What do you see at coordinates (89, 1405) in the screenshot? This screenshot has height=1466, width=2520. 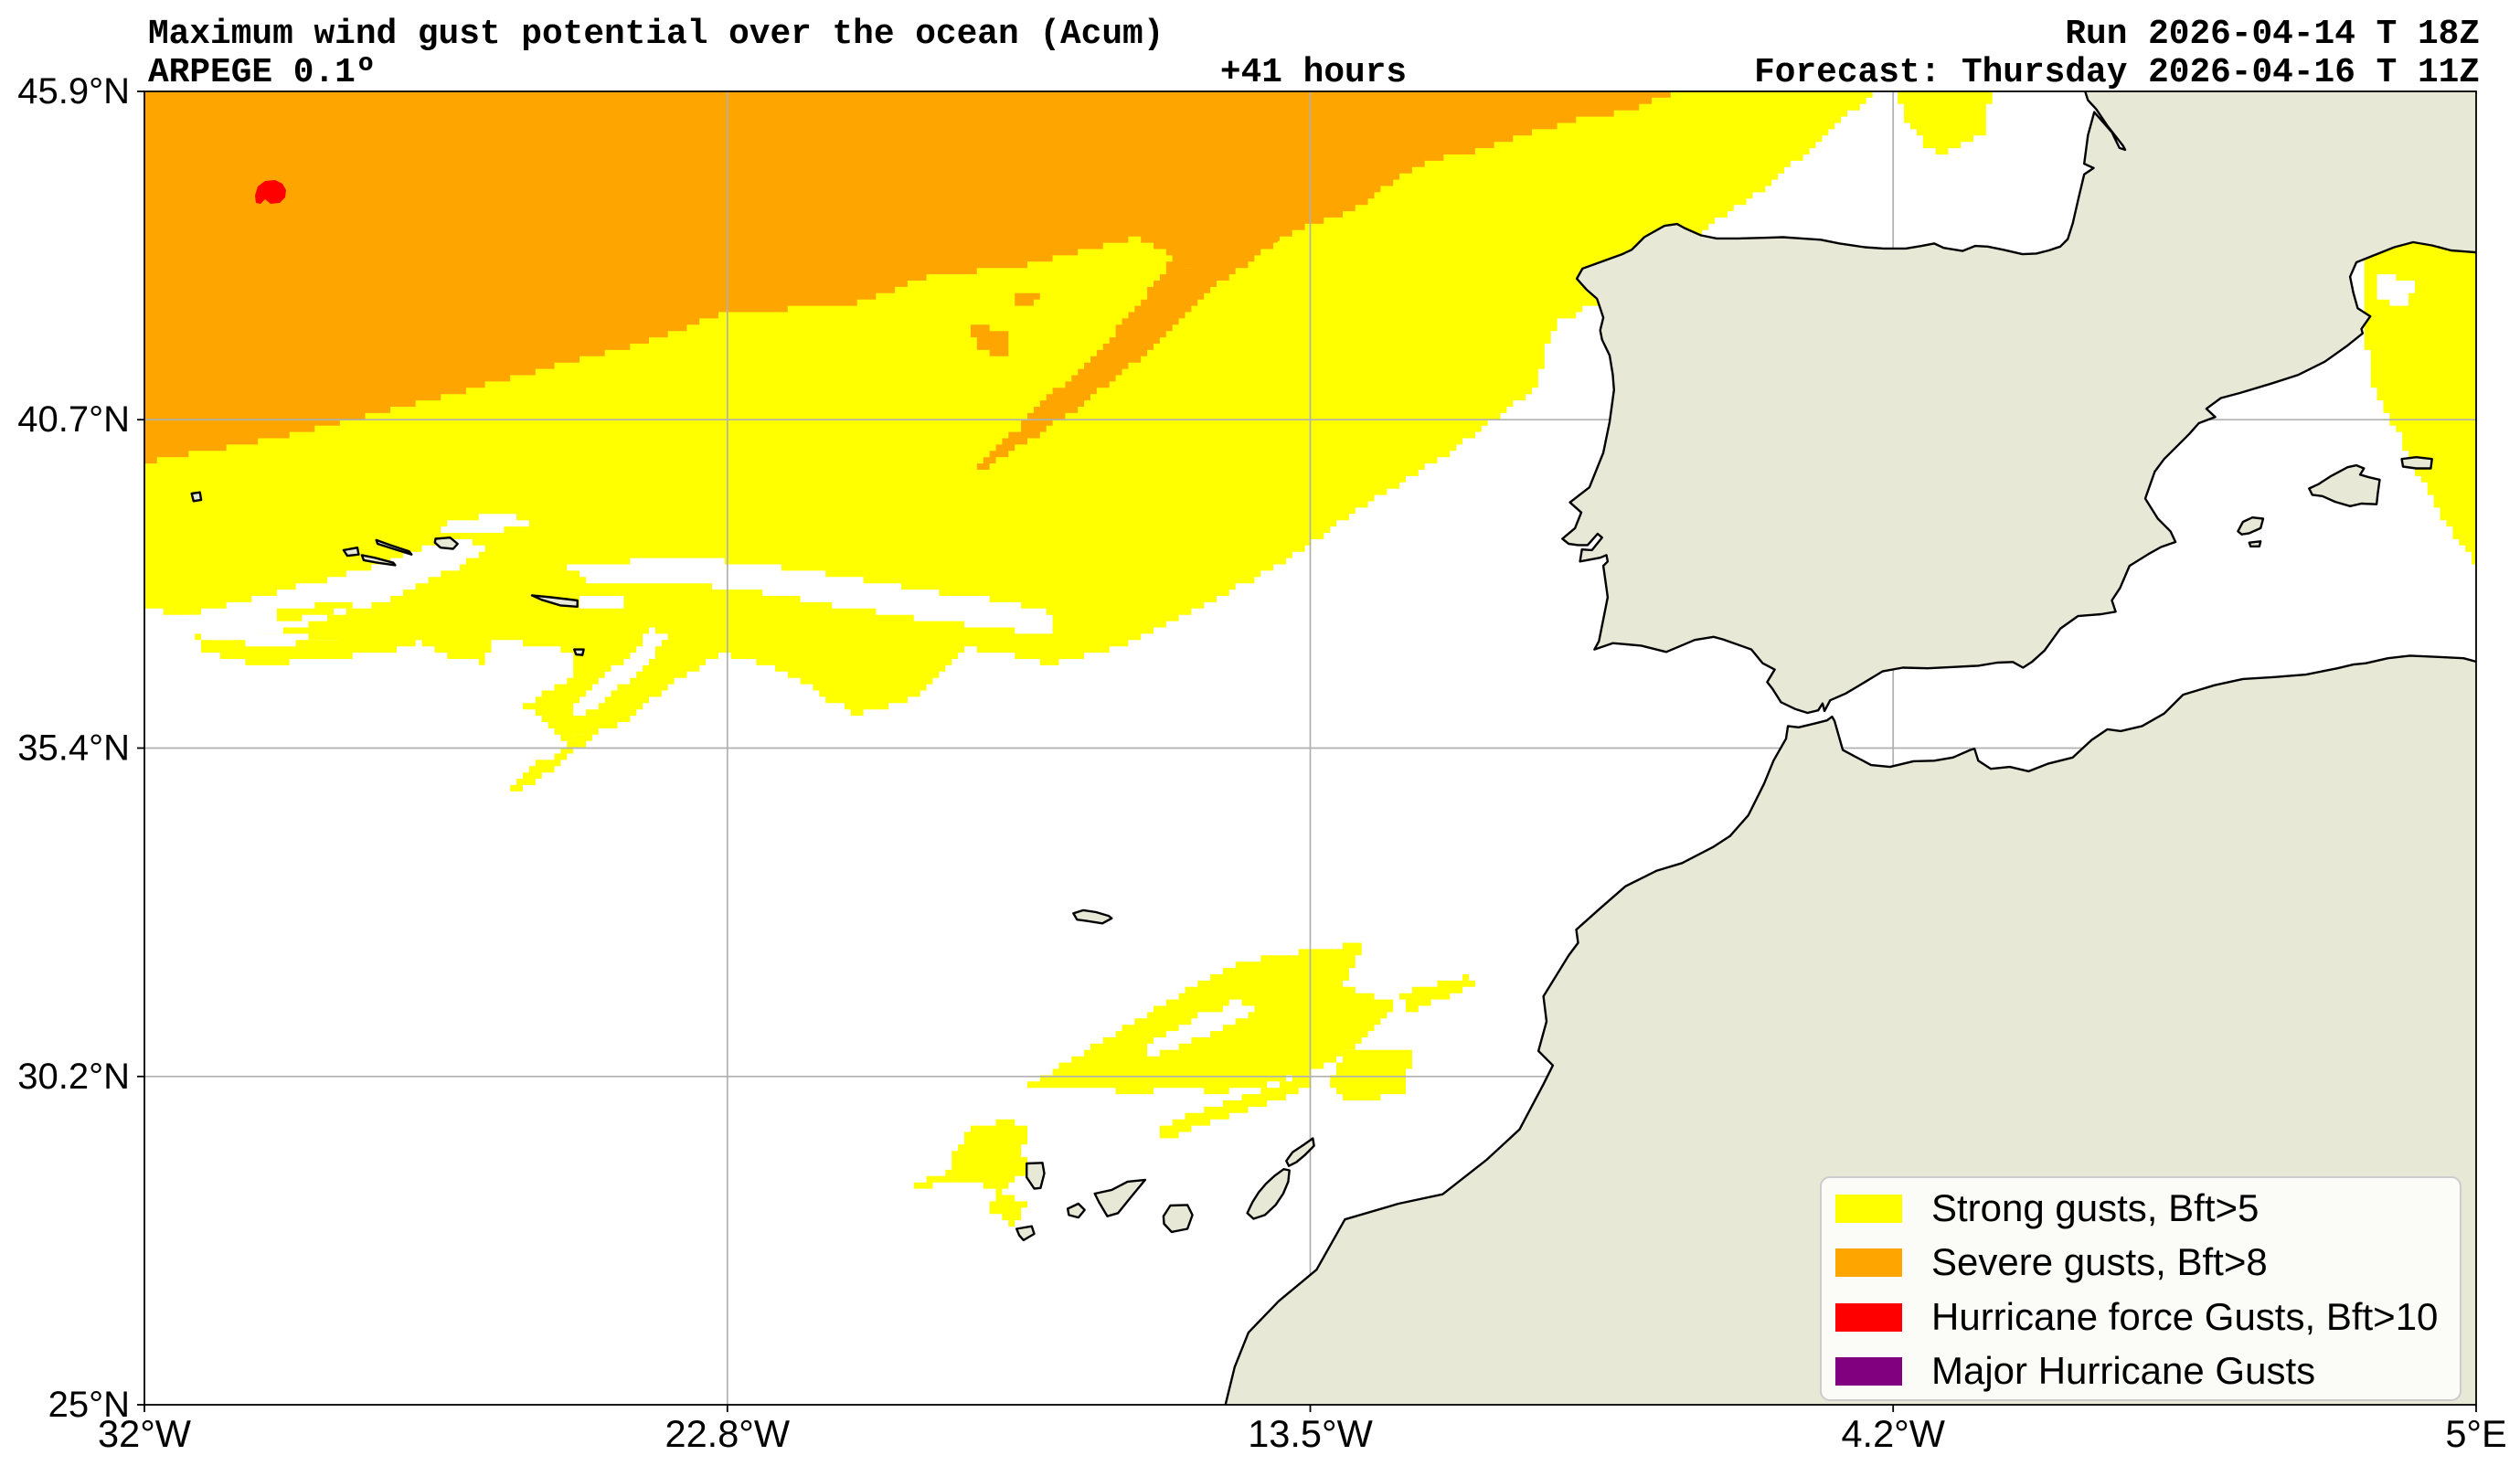 I see `svg-text: 25°N` at bounding box center [89, 1405].